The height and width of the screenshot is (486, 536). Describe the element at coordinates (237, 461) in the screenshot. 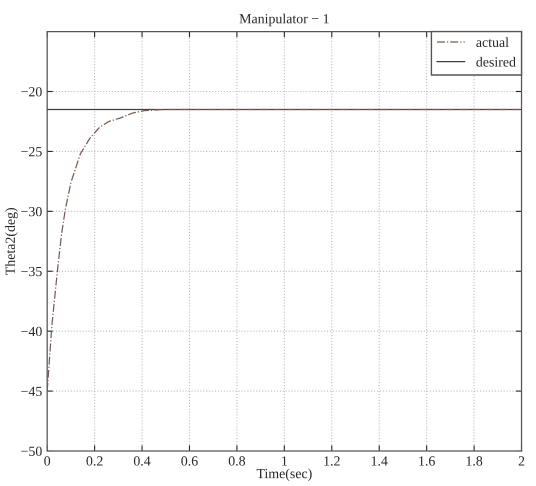

I see `x-tick-label: 0.8` at that location.